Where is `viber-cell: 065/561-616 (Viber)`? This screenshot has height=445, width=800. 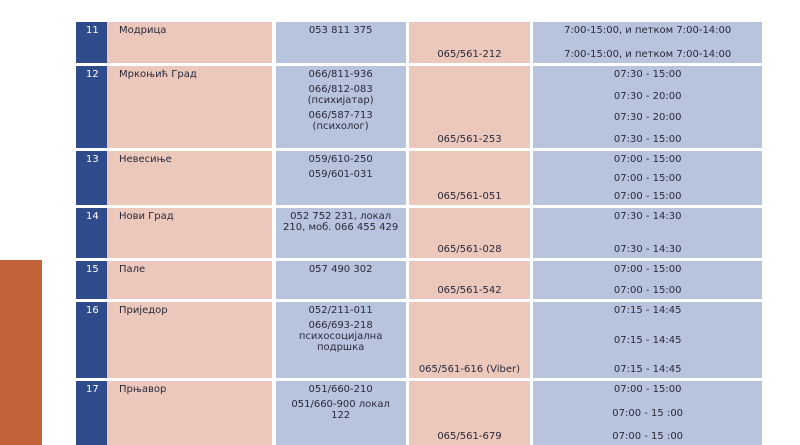
viber-cell: 065/561-616 (Viber) is located at coordinates (469, 340).